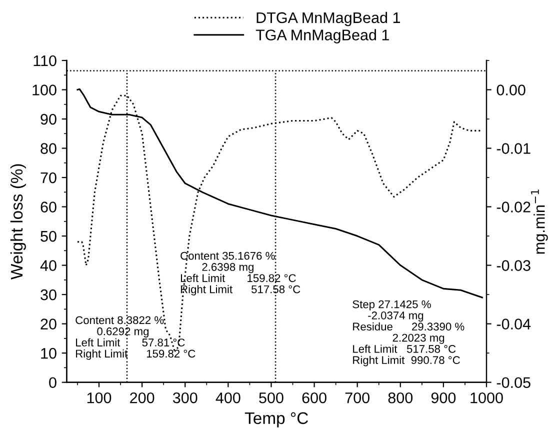 This screenshot has height=432, width=556. What do you see at coordinates (52, 382) in the screenshot?
I see `y-tick-label: 0` at bounding box center [52, 382].